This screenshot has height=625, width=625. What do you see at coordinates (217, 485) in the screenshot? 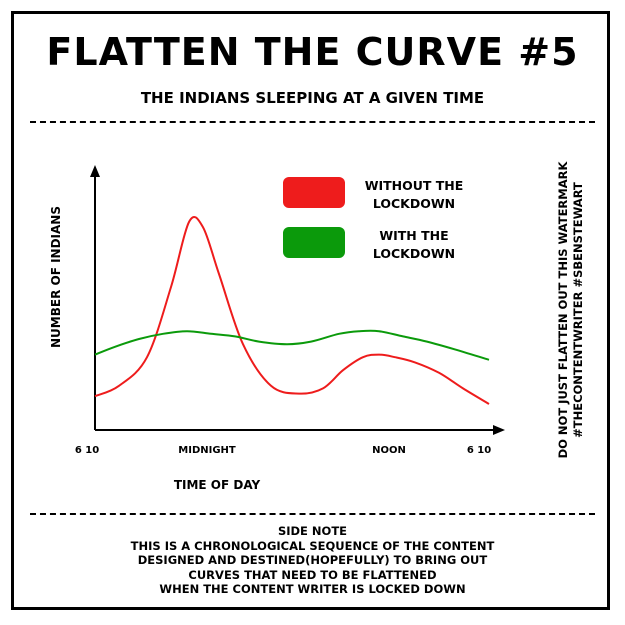
I see `x-axis-label: TIME OF DAY` at bounding box center [217, 485].